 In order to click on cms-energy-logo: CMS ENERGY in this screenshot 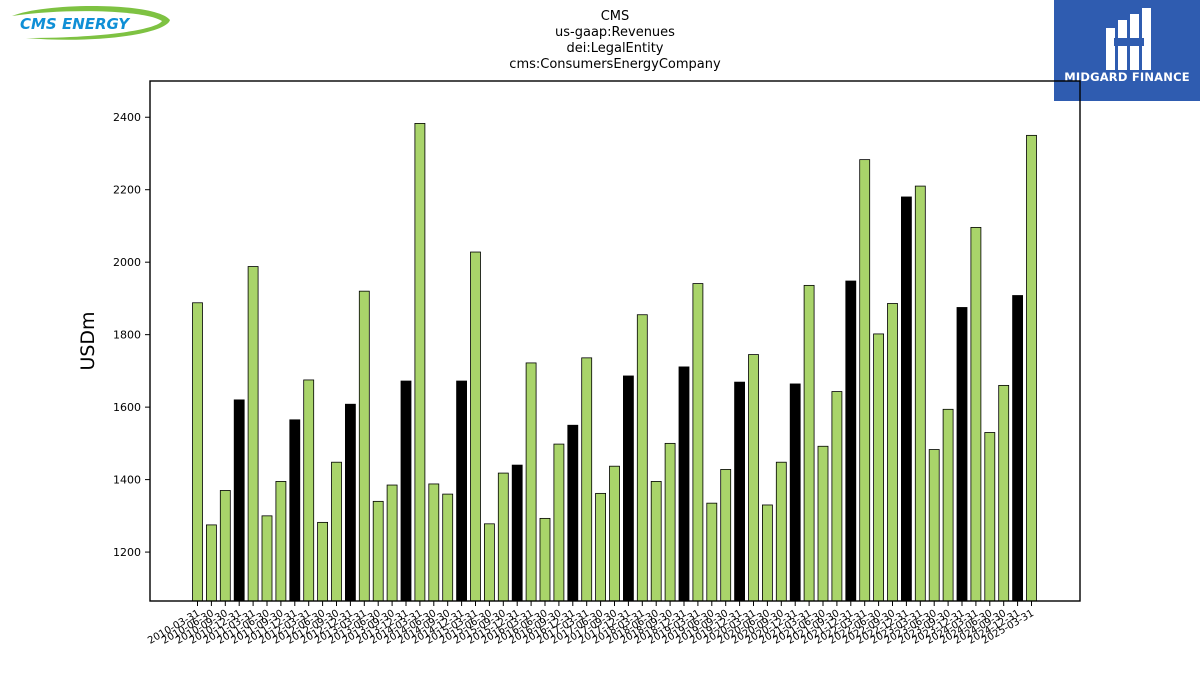, I will do `click(91, 22)`.